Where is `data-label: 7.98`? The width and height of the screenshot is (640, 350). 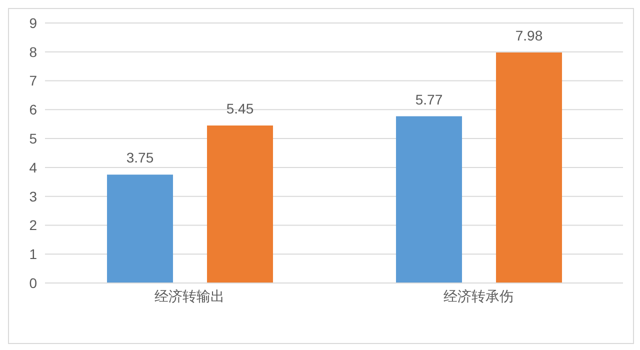
data-label: 7.98 is located at coordinates (529, 35).